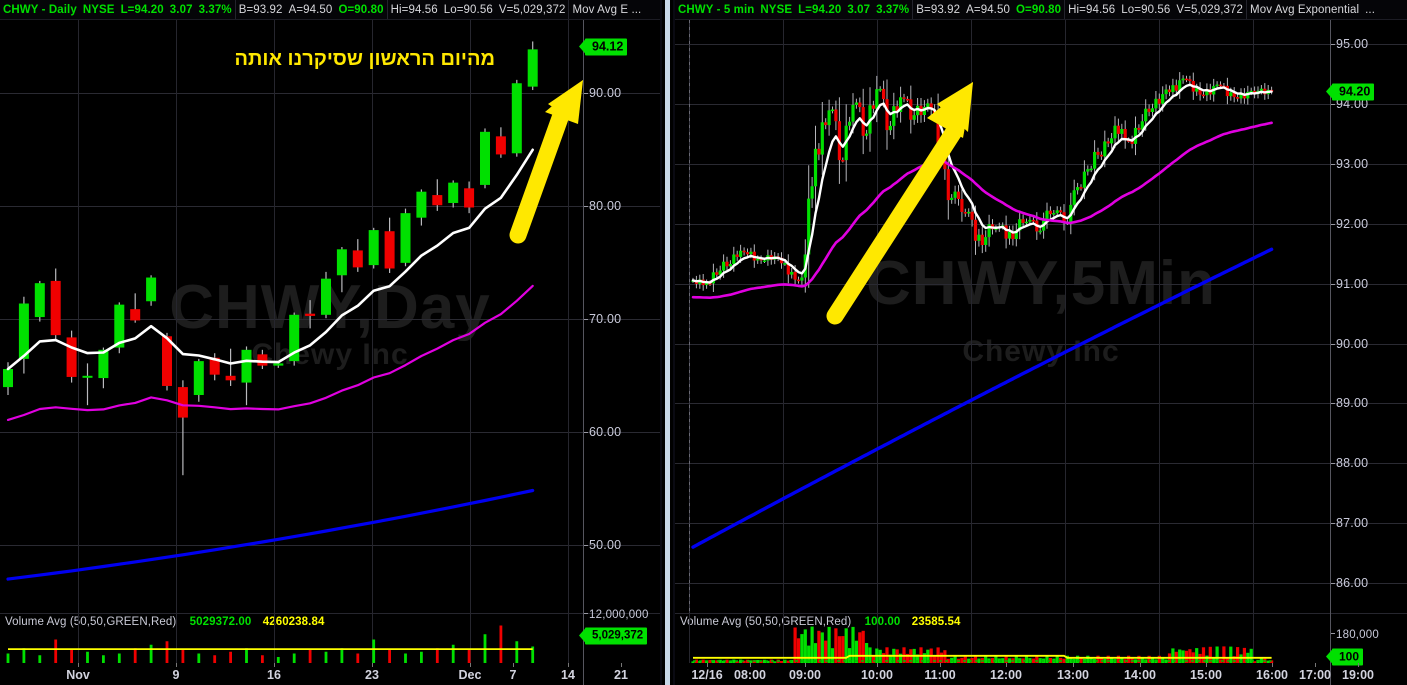  Describe the element at coordinates (78, 675) in the screenshot. I see `time-axis-label: Nov` at that location.